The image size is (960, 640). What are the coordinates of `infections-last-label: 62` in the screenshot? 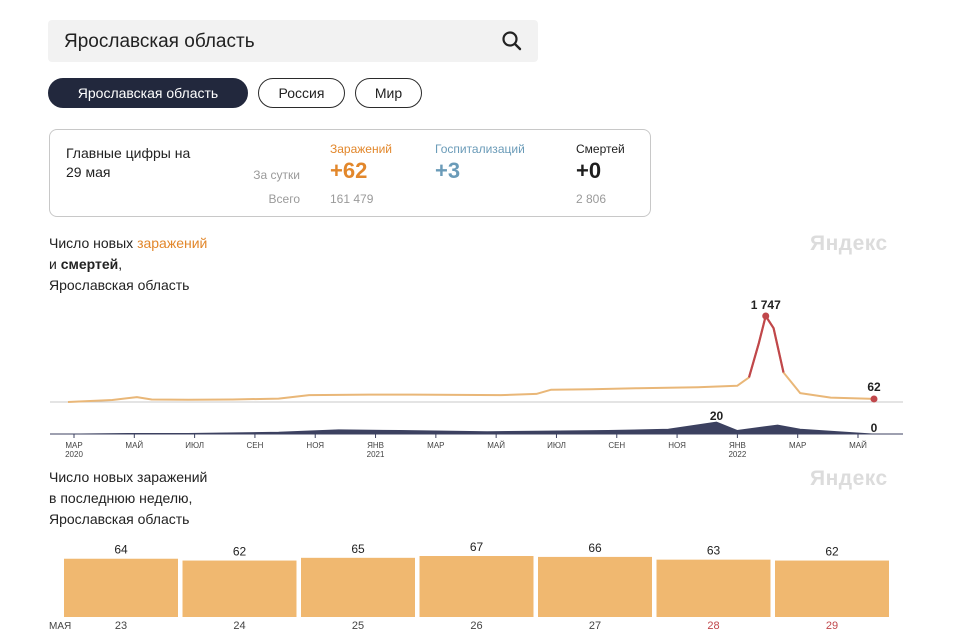 It's located at (874, 387).